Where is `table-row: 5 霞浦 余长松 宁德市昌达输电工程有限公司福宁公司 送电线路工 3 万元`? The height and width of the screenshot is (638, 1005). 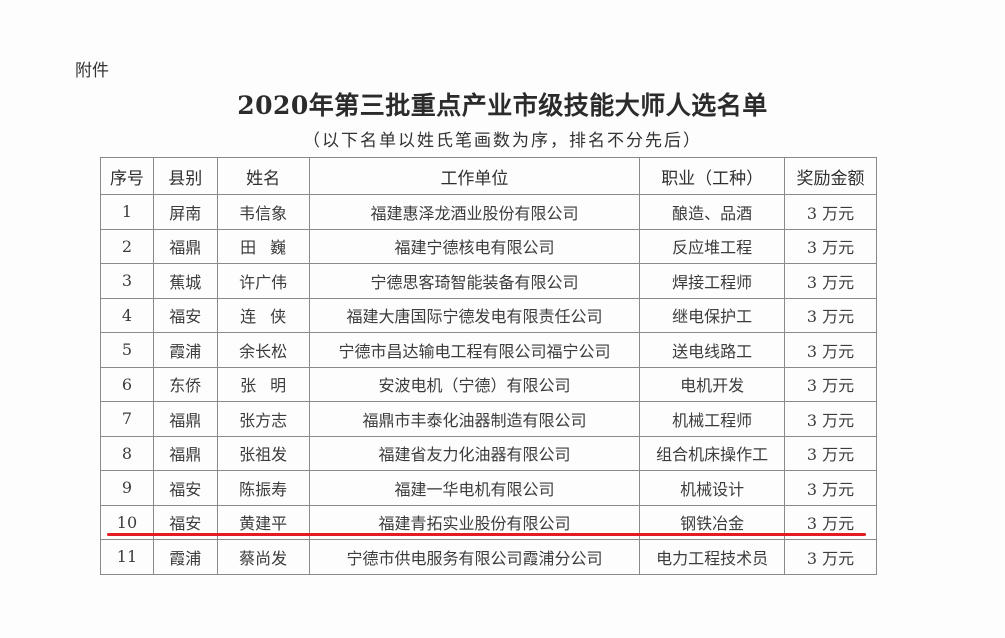 table-row: 5 霞浦 余长松 宁德市昌达输电工程有限公司福宁公司 送电线路工 3 万元 is located at coordinates (488, 350).